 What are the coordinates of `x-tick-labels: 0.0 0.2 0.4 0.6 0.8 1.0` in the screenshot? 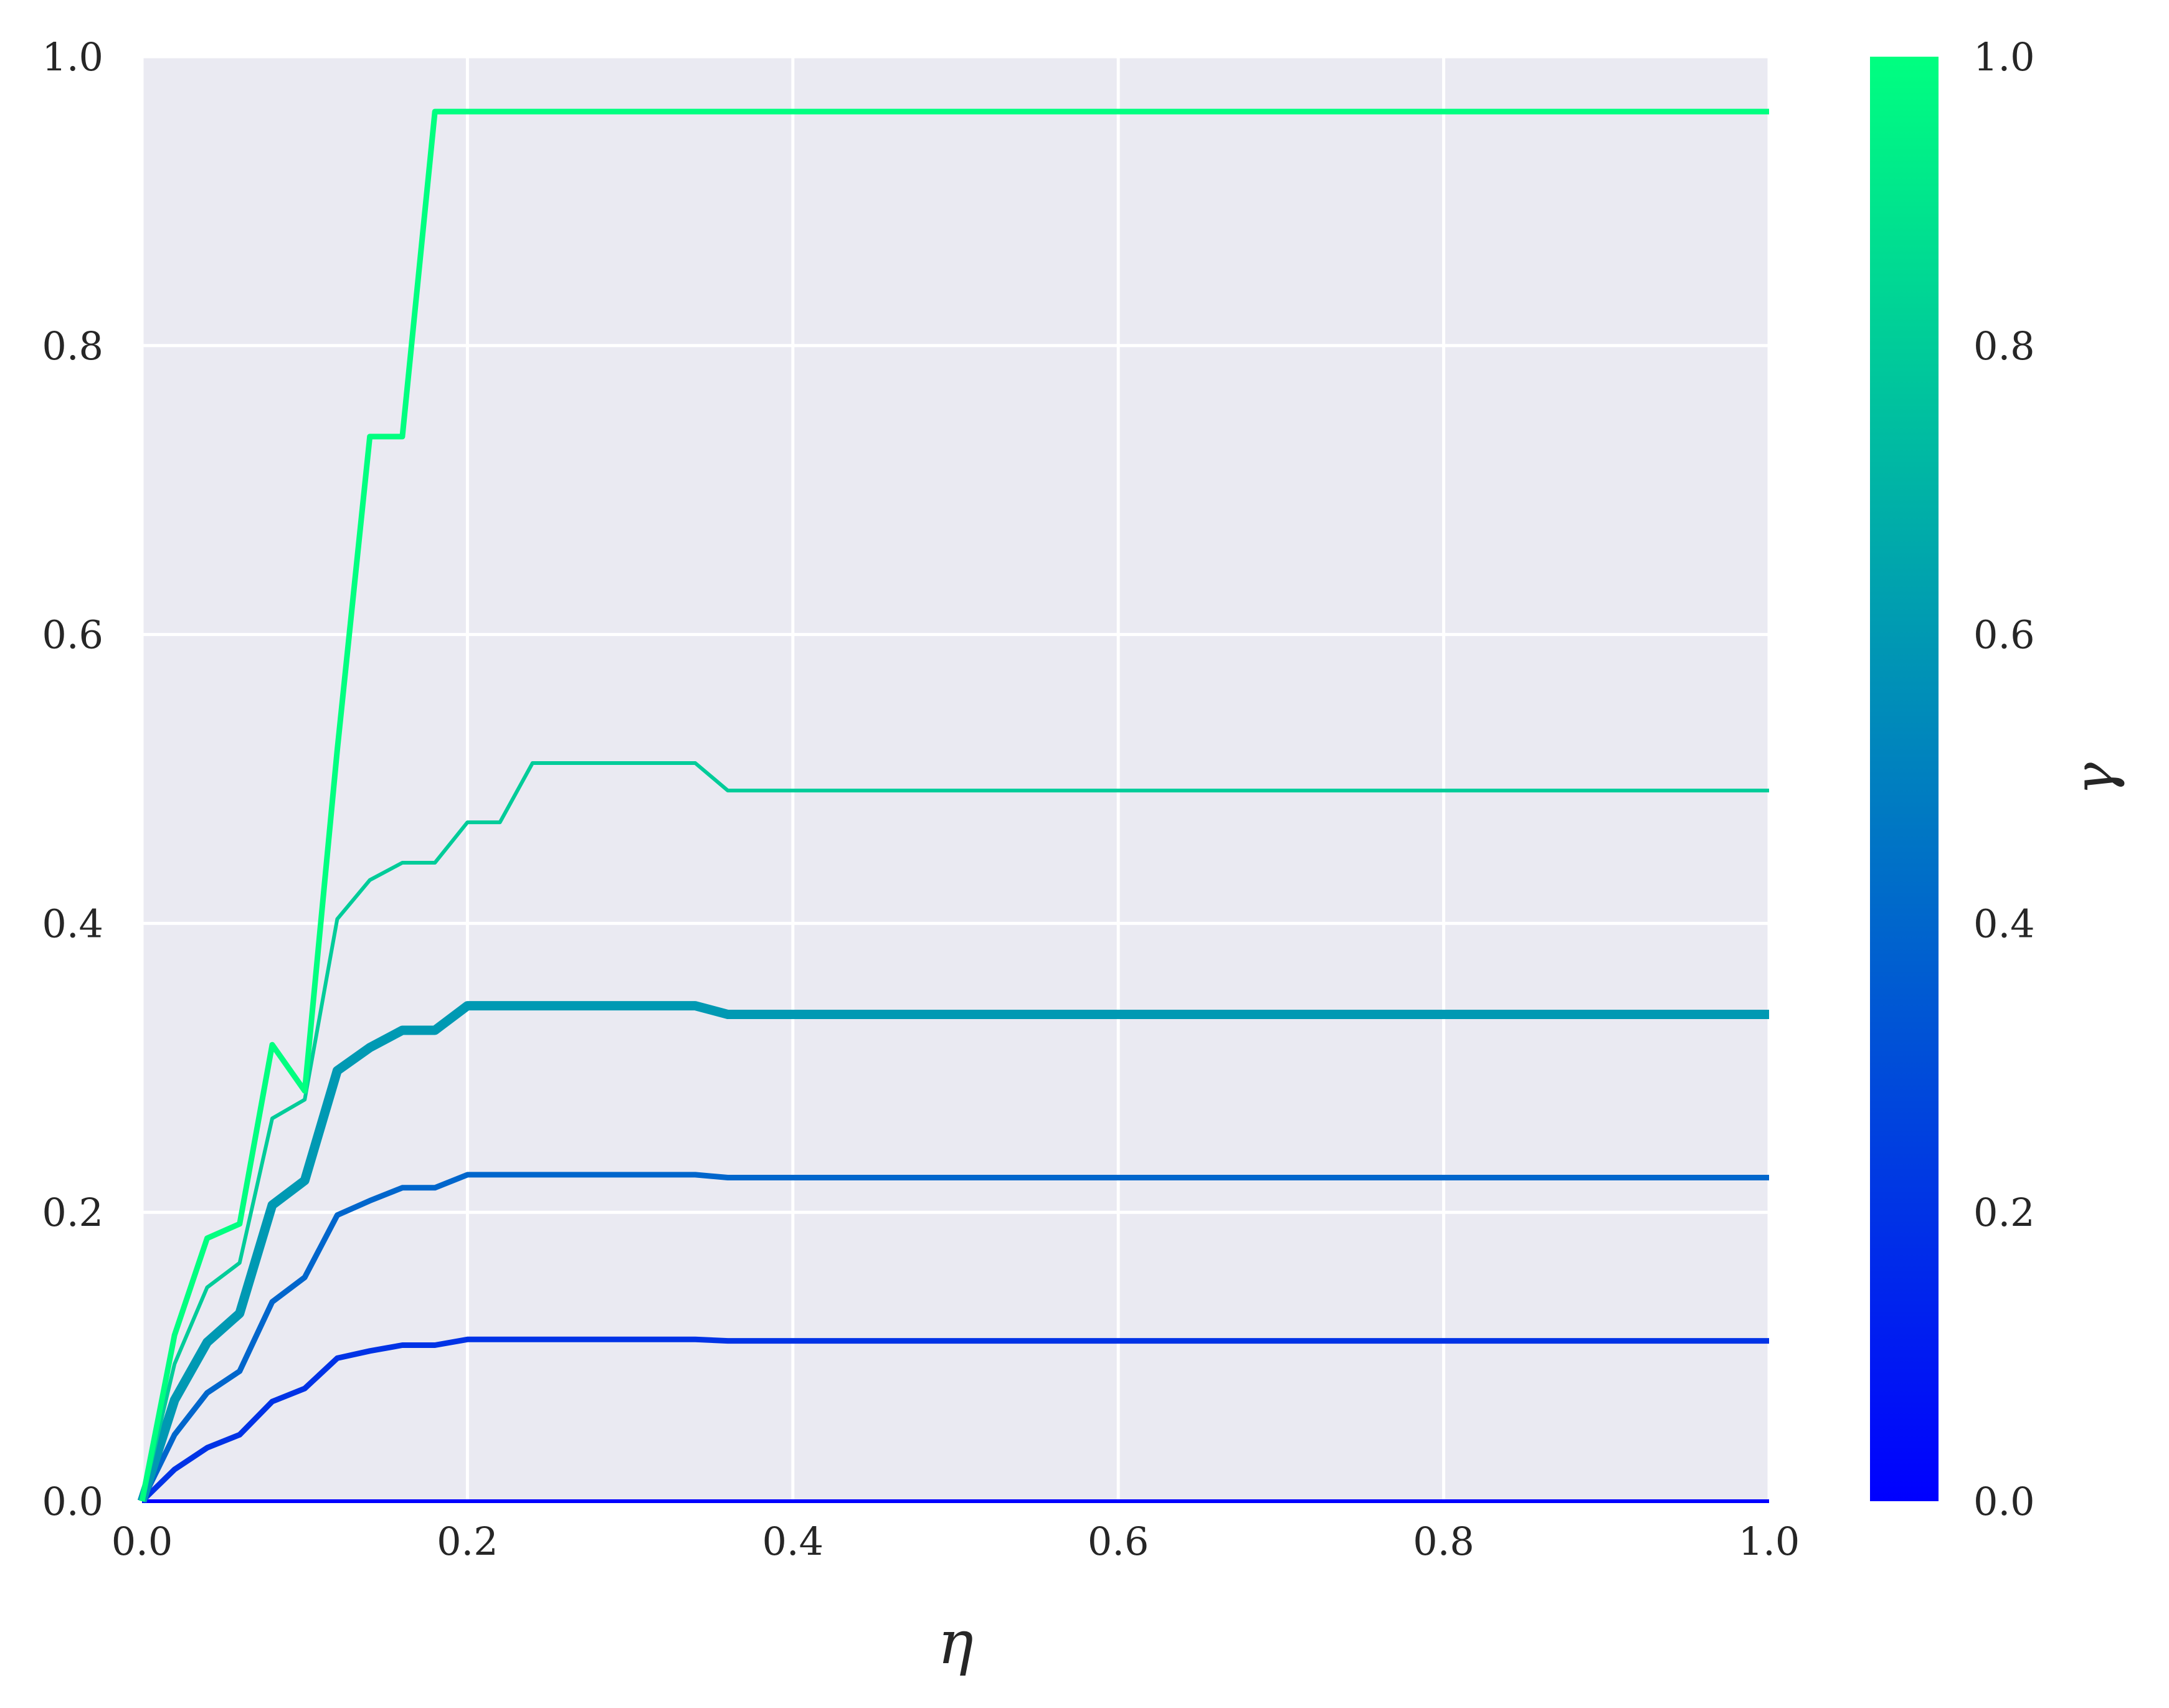 It's located at (956, 1541).